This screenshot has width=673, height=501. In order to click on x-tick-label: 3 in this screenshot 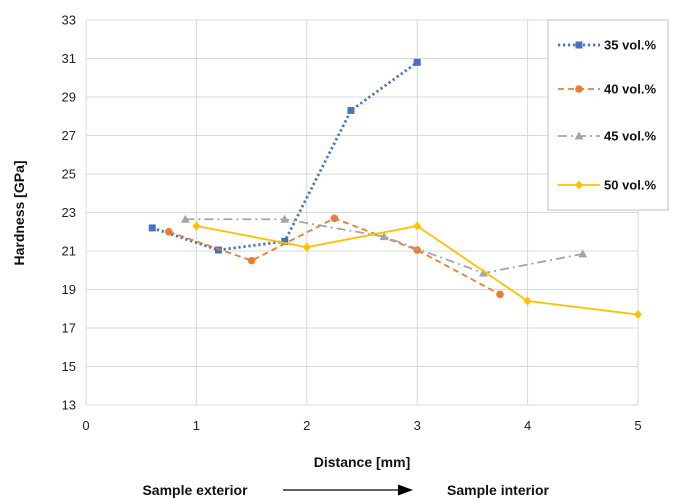, I will do `click(417, 425)`.